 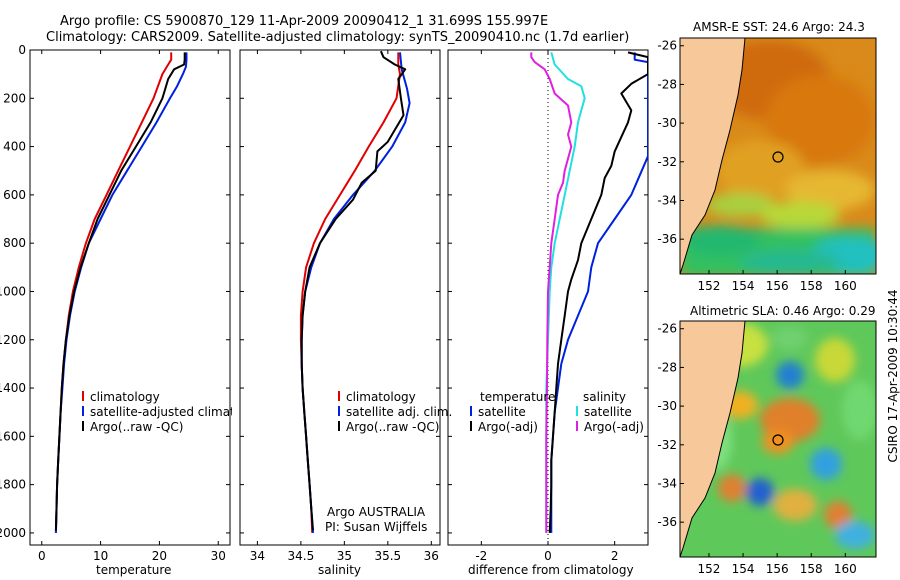 What do you see at coordinates (301, 556) in the screenshot?
I see `x-tick-label: 34.5` at bounding box center [301, 556].